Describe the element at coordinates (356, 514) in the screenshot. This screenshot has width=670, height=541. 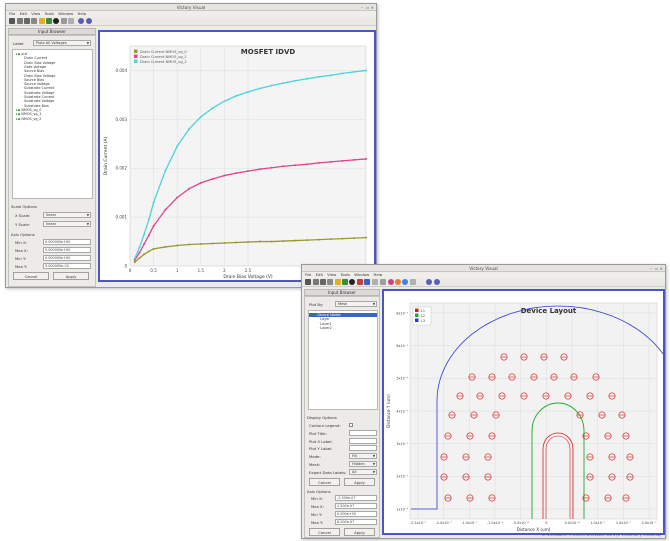
I see `min-y-field: 0.000e+00` at that location.